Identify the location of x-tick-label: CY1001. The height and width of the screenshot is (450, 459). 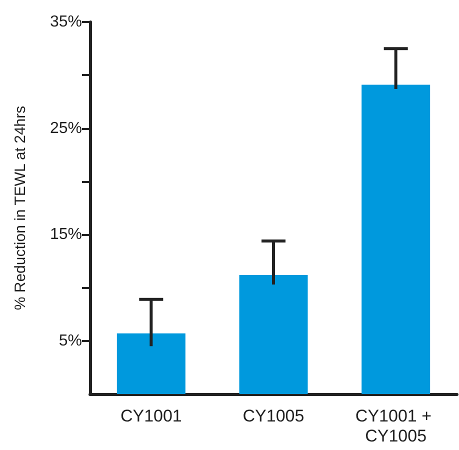
(151, 416).